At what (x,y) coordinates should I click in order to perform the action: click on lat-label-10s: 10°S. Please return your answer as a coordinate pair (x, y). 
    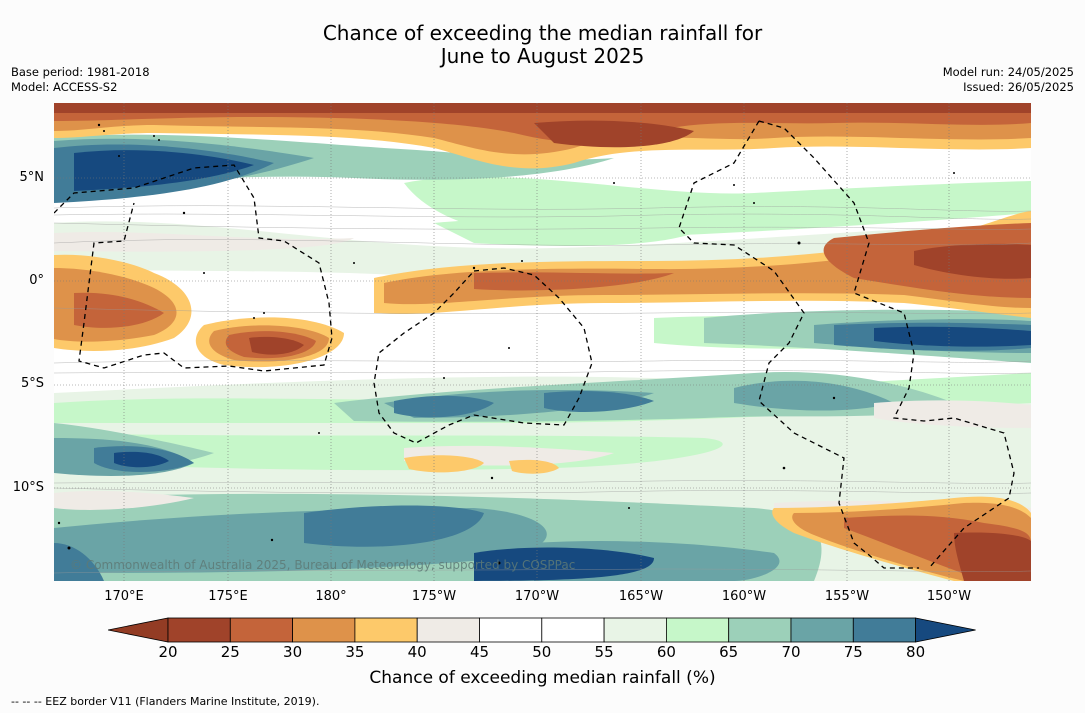
    Looking at the image, I should click on (28, 487).